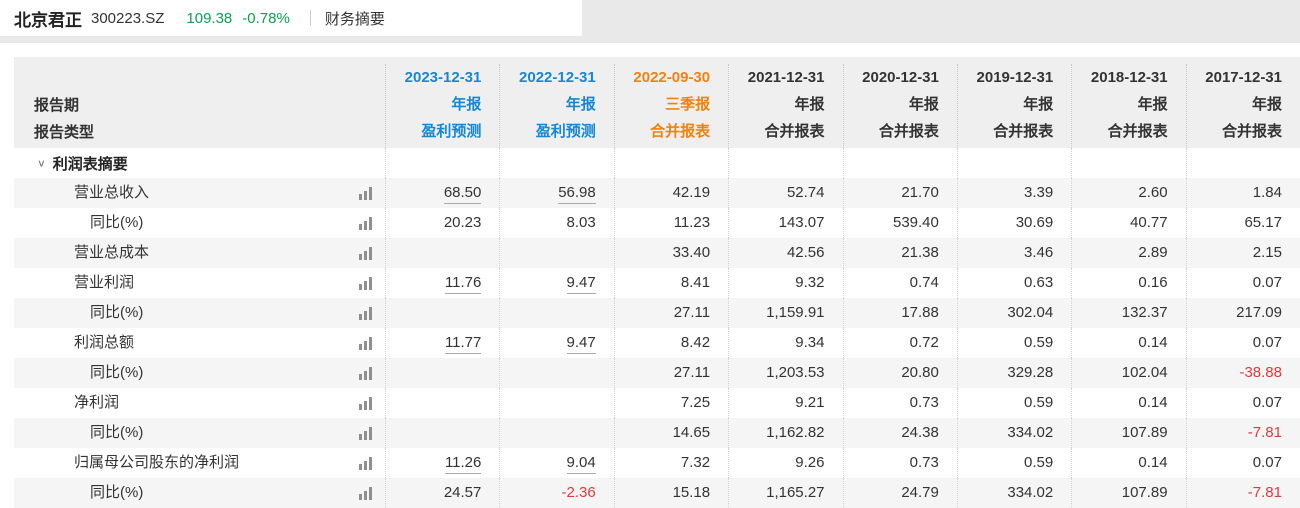  I want to click on value-cell: 9.04, so click(556, 463).